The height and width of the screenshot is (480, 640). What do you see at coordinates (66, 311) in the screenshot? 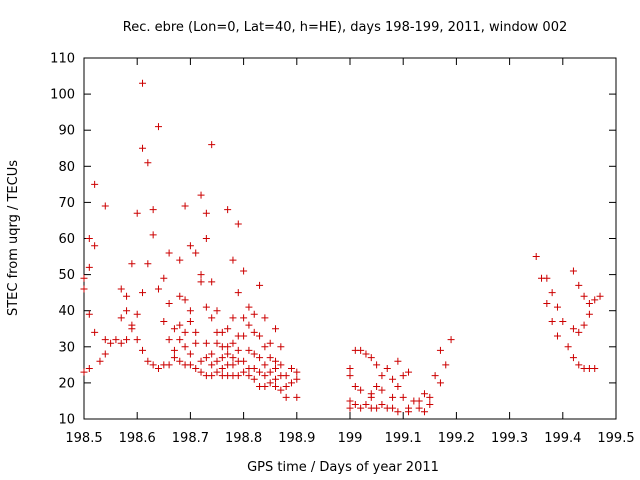
I see `y-tick-label: 40` at bounding box center [66, 311].